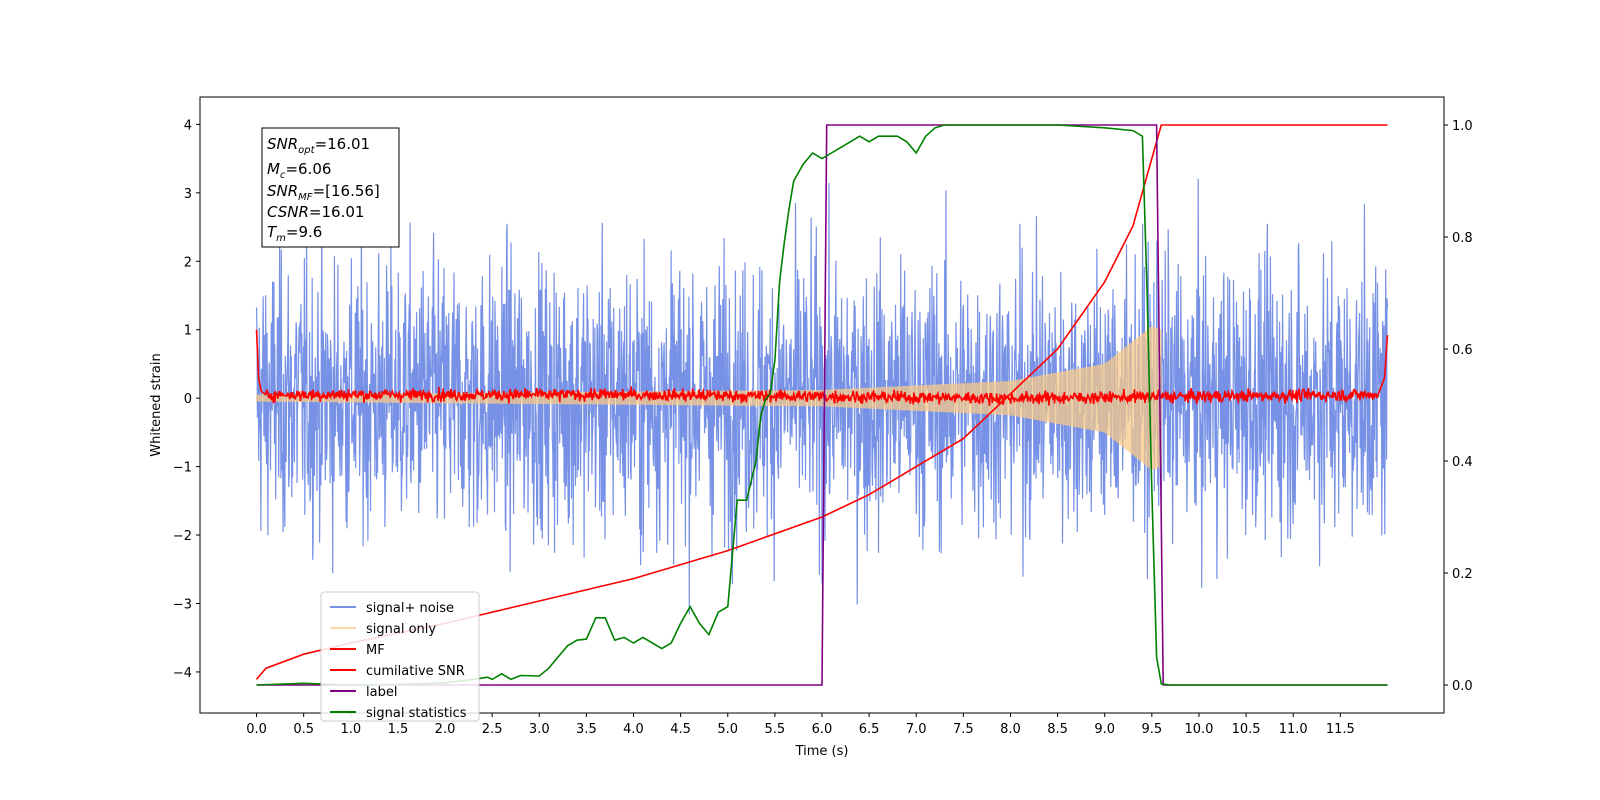 The height and width of the screenshot is (800, 1600). Describe the element at coordinates (445, 729) in the screenshot. I see `x-tick-label: 2.0` at that location.